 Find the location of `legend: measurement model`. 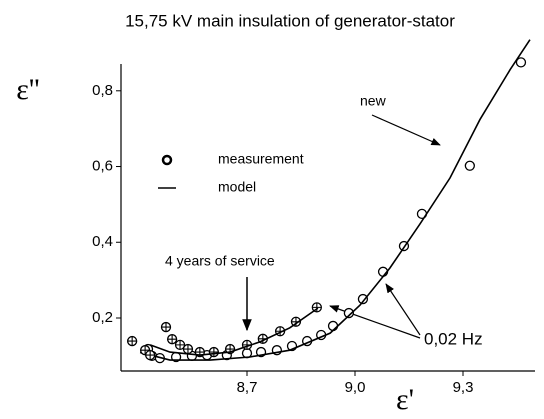

legend: measurement model is located at coordinates (231, 173).